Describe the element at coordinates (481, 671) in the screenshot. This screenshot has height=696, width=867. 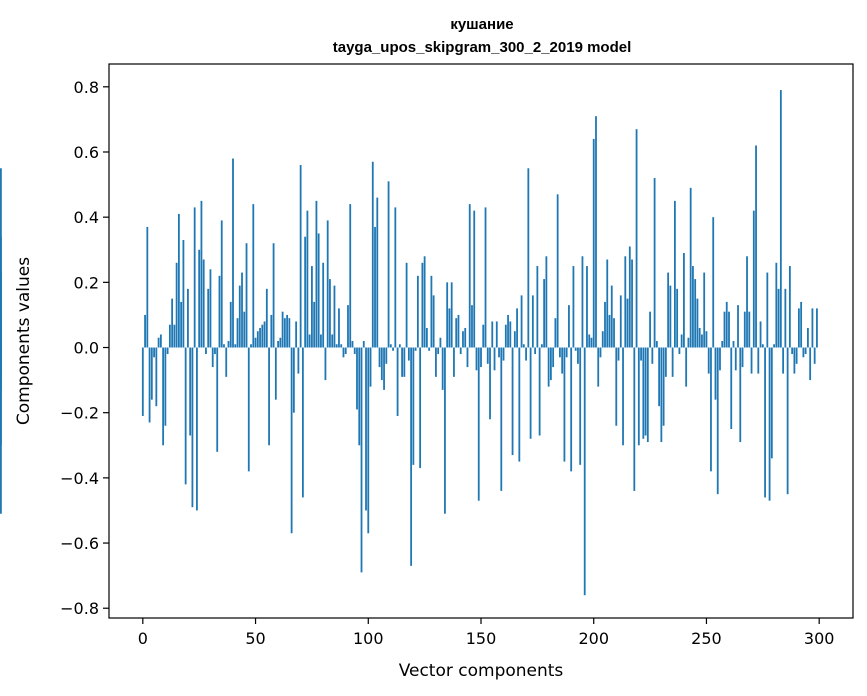
I see `x-axis-label: Vector components` at that location.